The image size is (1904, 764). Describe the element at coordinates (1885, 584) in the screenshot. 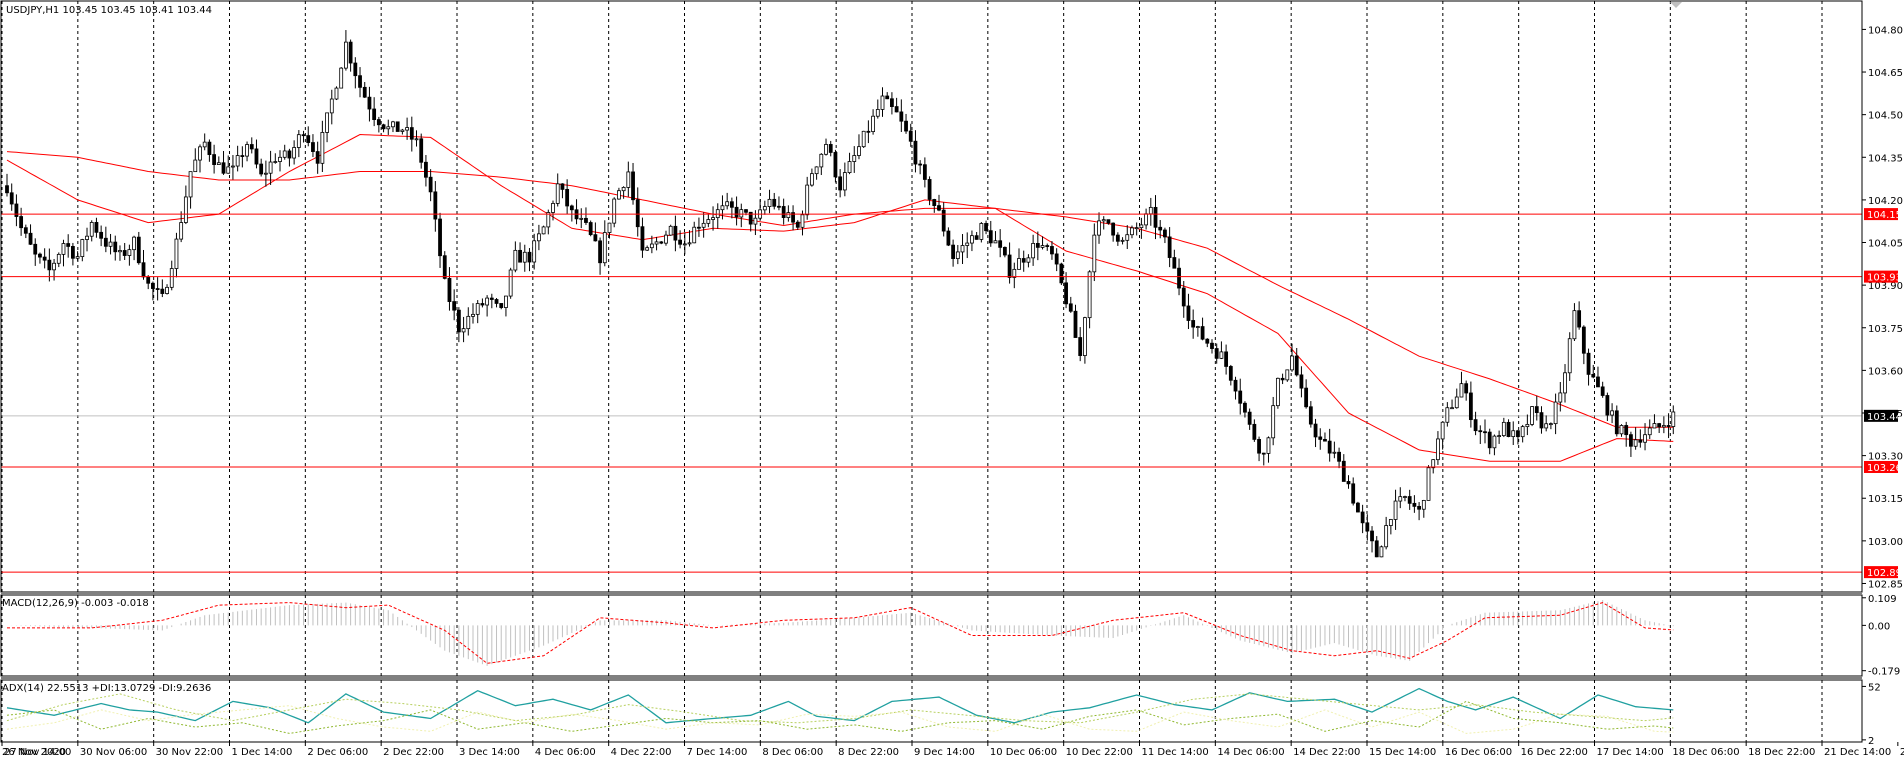

I see `price-tick-label: 102.85` at that location.